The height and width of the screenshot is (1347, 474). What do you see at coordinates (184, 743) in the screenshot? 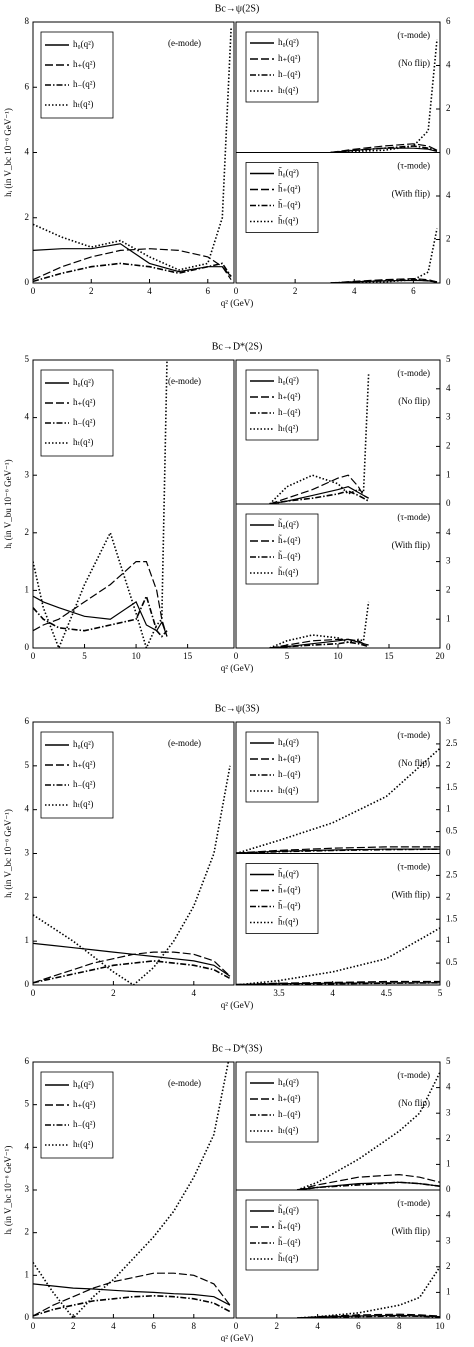
I see `annotation: (e-mode)` at bounding box center [184, 743].